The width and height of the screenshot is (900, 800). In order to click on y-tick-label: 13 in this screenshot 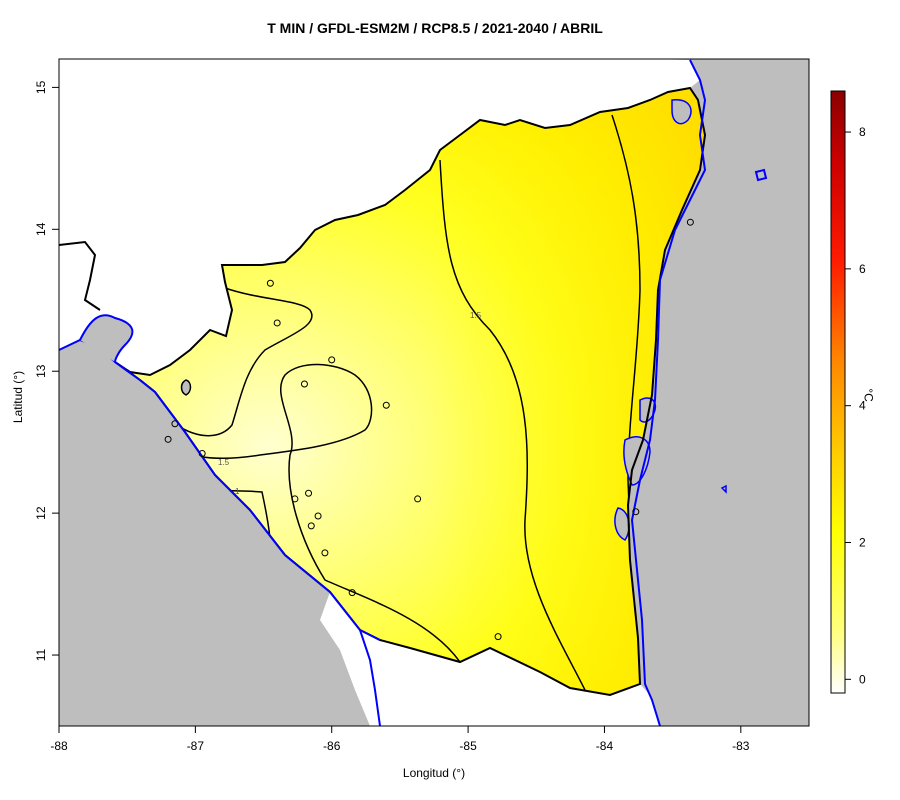, I will do `click(41, 371)`.